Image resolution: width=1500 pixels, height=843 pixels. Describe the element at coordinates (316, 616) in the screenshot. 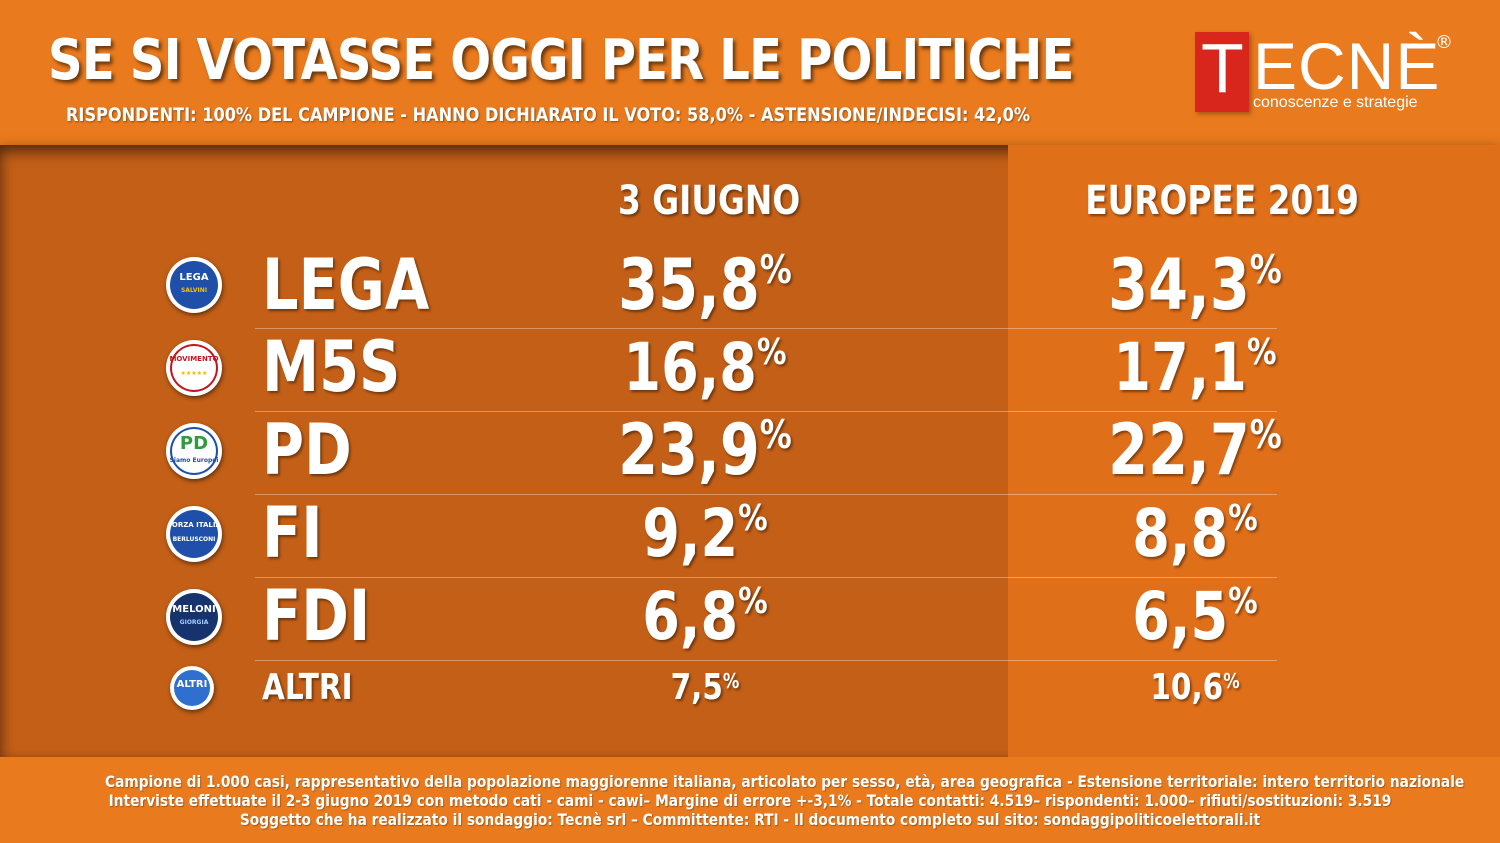

I see `party-name: FDI` at that location.